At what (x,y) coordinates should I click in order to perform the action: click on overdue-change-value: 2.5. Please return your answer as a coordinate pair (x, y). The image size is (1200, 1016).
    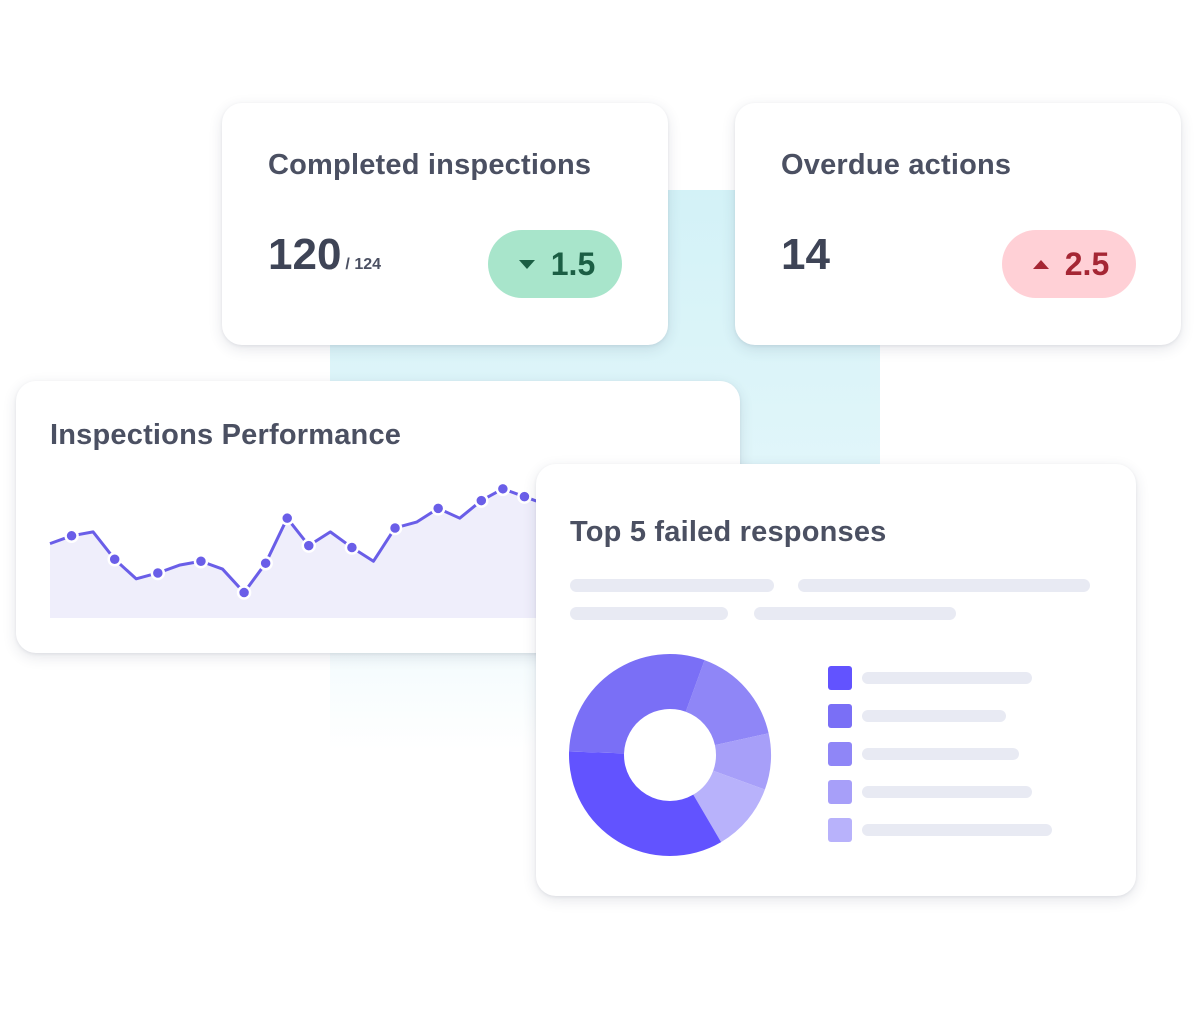
    Looking at the image, I should click on (1087, 263).